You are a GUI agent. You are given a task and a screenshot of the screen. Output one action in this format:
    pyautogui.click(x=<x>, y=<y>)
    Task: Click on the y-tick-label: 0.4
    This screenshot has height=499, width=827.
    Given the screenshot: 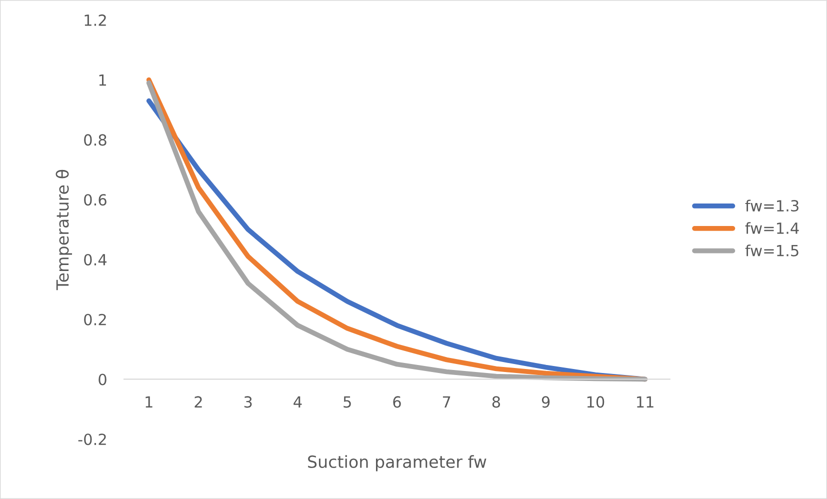 What is the action you would take?
    pyautogui.click(x=95, y=260)
    